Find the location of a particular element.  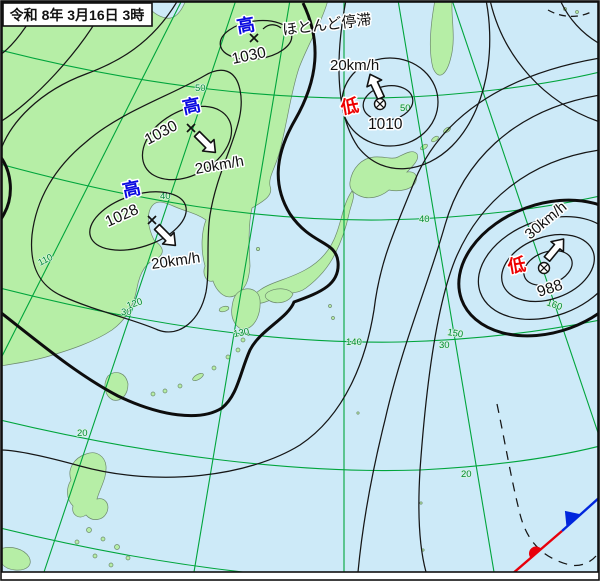

parallel-30n is located at coordinates (300, 315).